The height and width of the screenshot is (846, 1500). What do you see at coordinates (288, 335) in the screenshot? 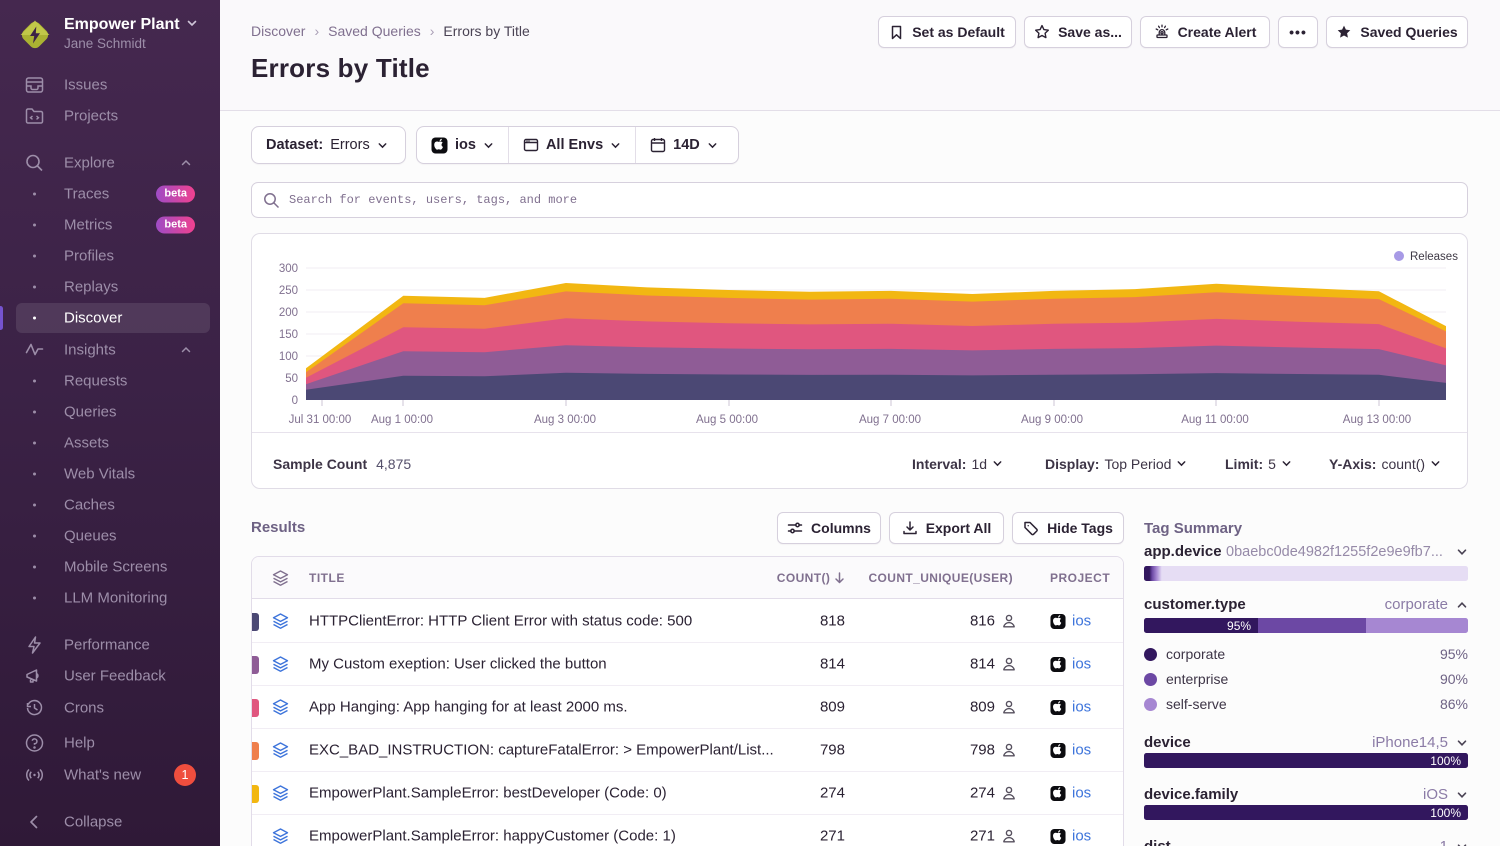
I see `svg-text: 150` at bounding box center [288, 335].